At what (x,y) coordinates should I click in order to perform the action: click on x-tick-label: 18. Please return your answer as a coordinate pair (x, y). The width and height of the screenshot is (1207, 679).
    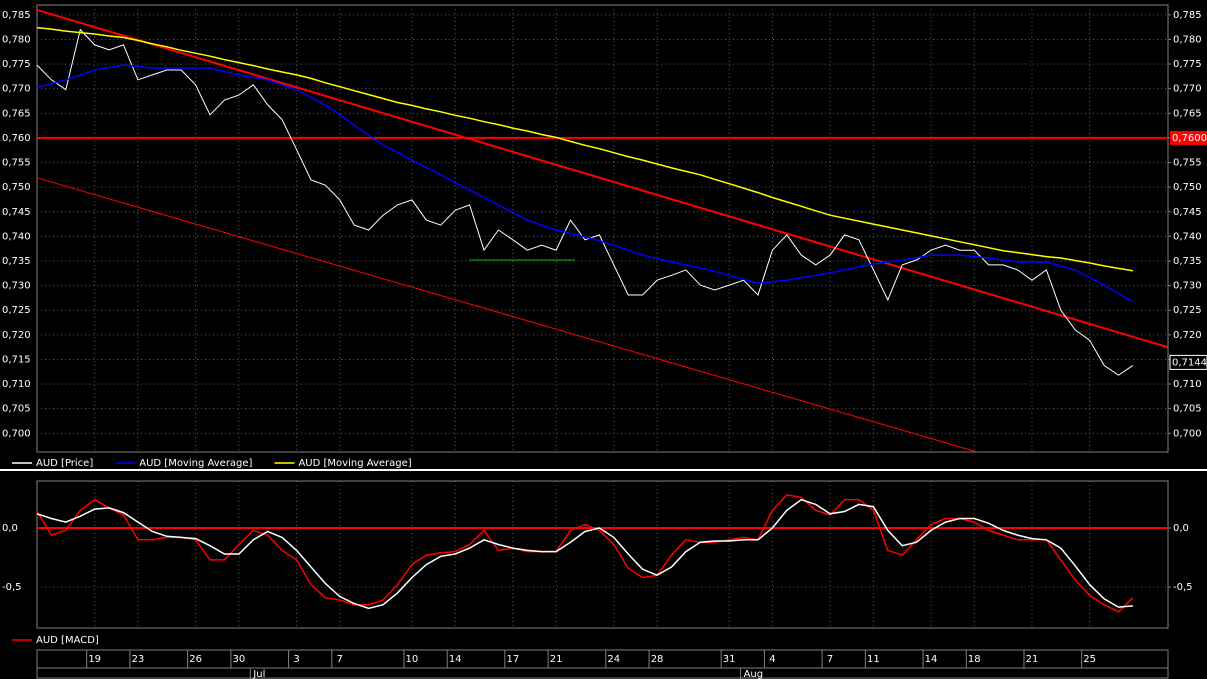
    Looking at the image, I should click on (974, 659).